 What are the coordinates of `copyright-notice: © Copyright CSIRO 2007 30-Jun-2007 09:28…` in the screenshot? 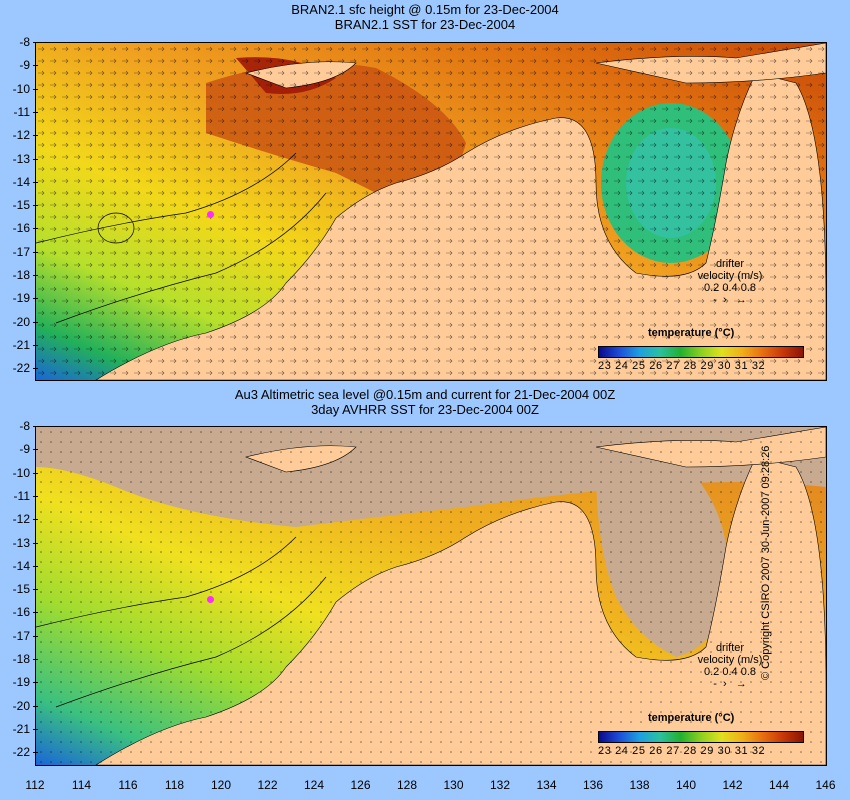 It's located at (766, 562).